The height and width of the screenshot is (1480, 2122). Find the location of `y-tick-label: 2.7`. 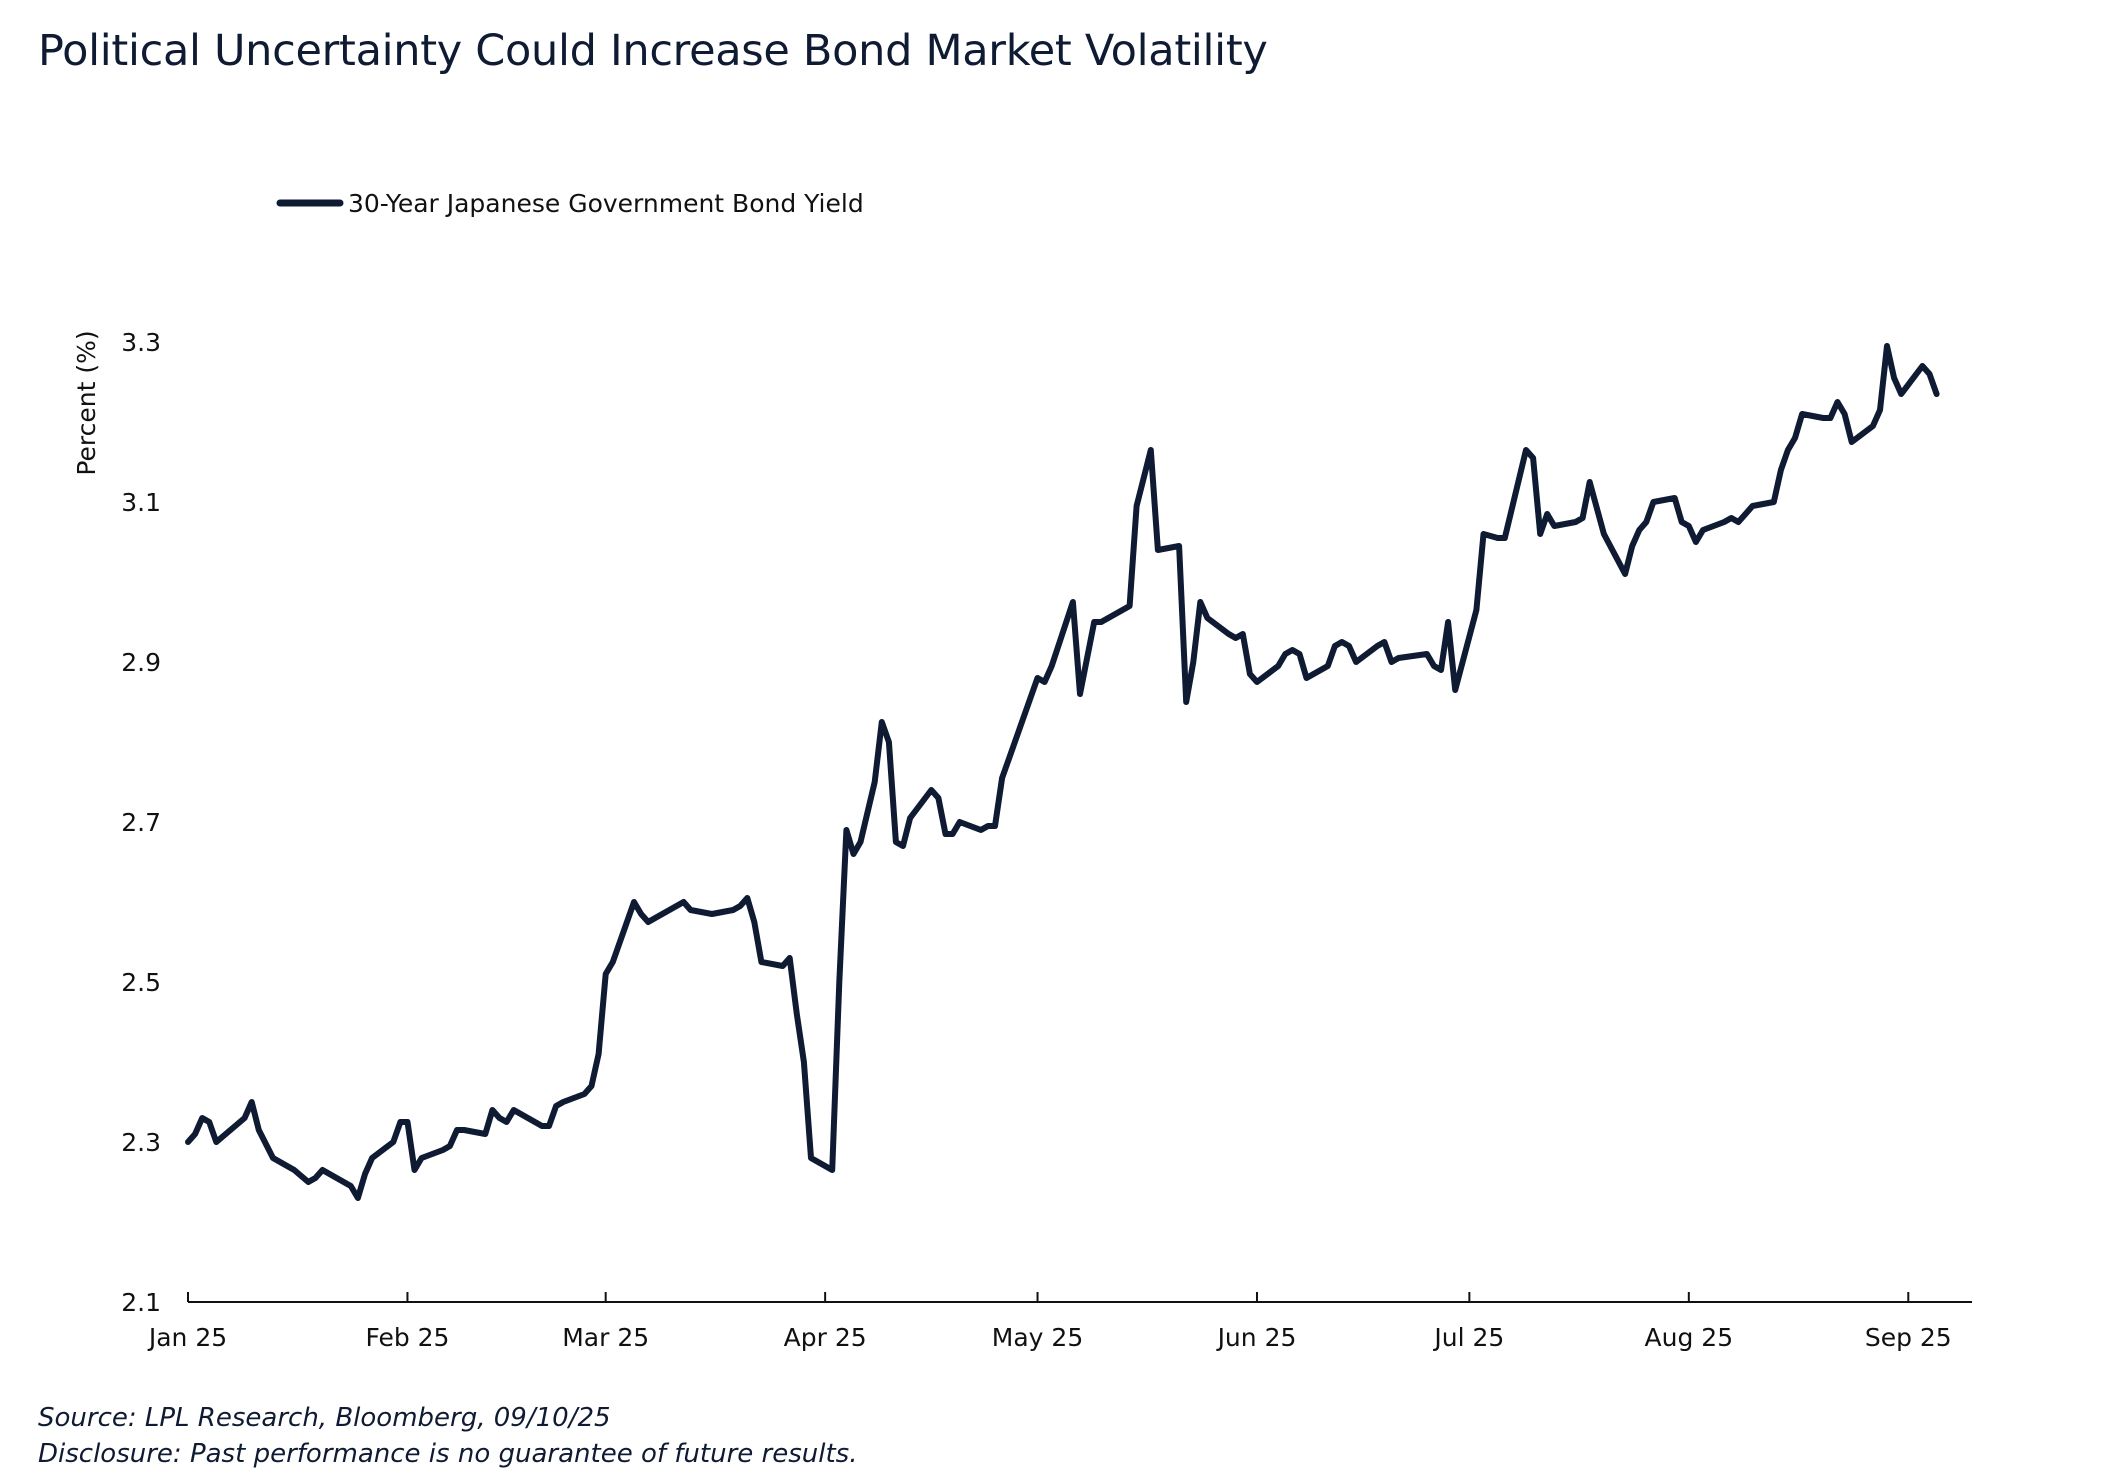

y-tick-label: 2.7 is located at coordinates (141, 822).